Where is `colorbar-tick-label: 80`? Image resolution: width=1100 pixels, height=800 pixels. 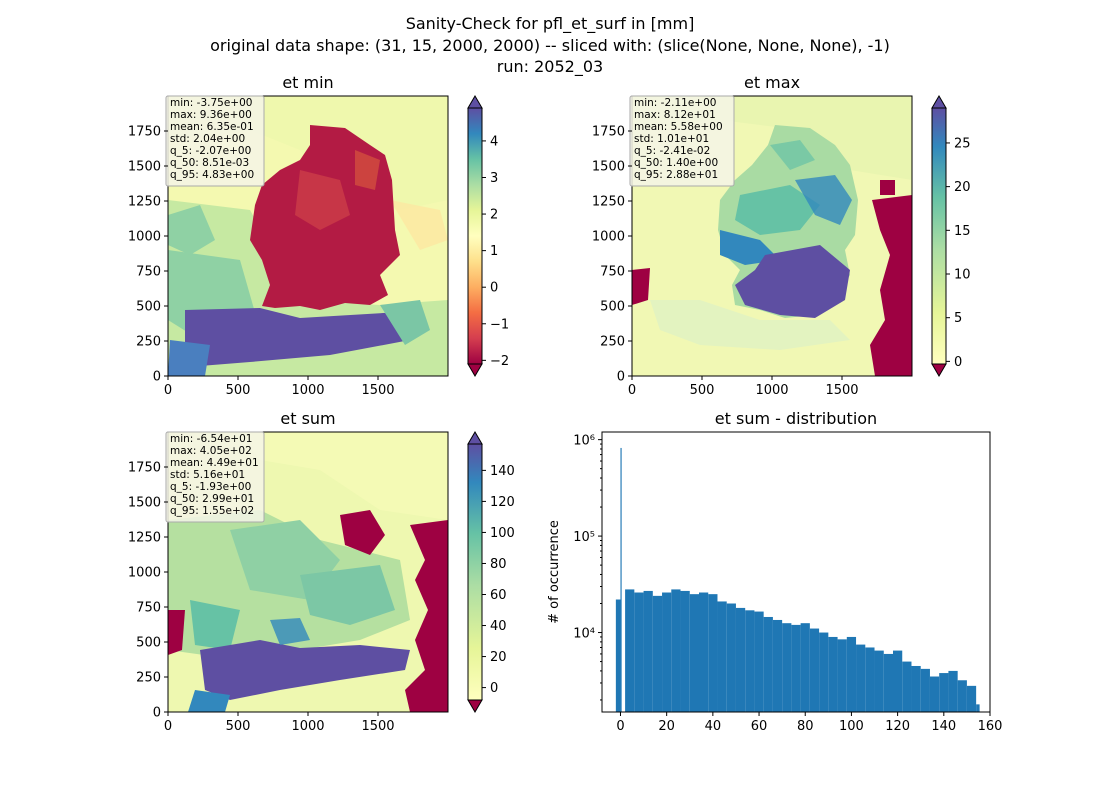 colorbar-tick-label: 80 is located at coordinates (498, 564).